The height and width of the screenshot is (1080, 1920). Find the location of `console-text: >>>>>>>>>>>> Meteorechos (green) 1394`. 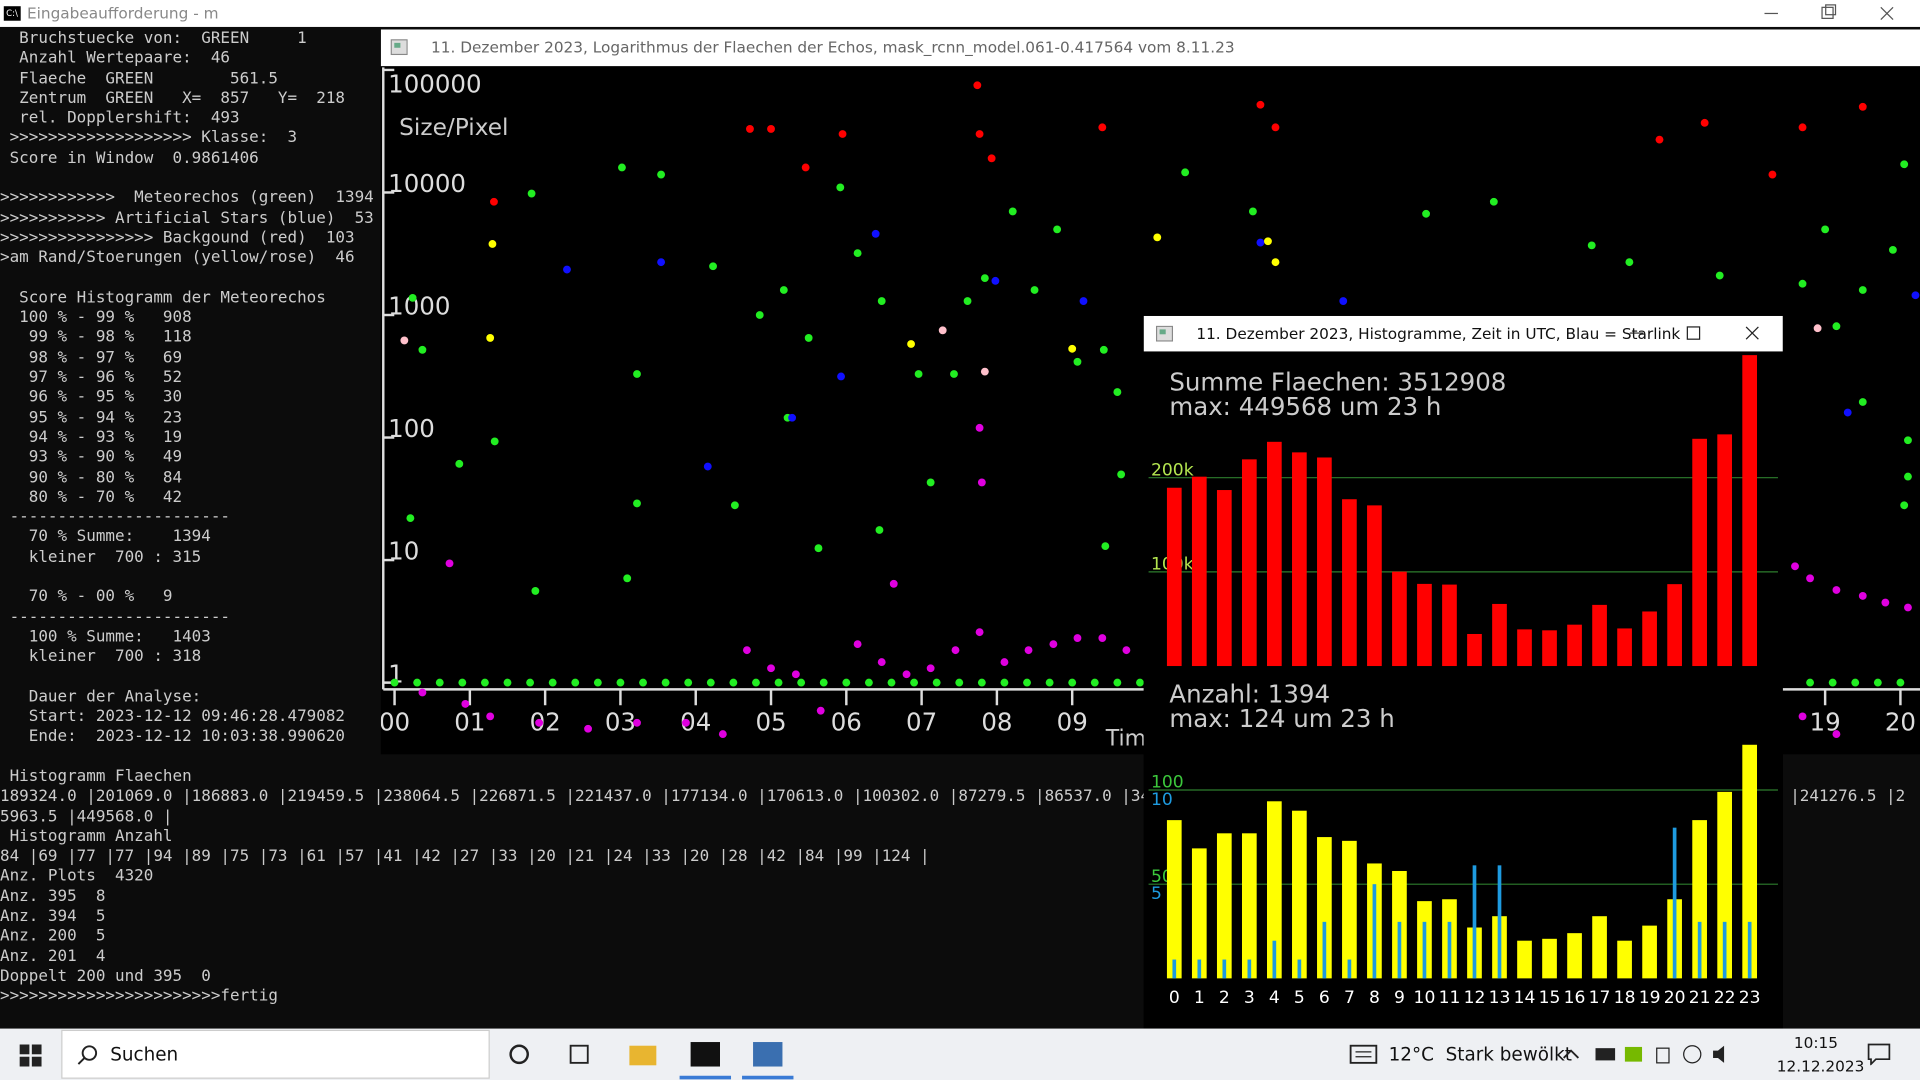

console-text: >>>>>>>>>>>> Meteorechos (green) 1394 is located at coordinates (187, 198).